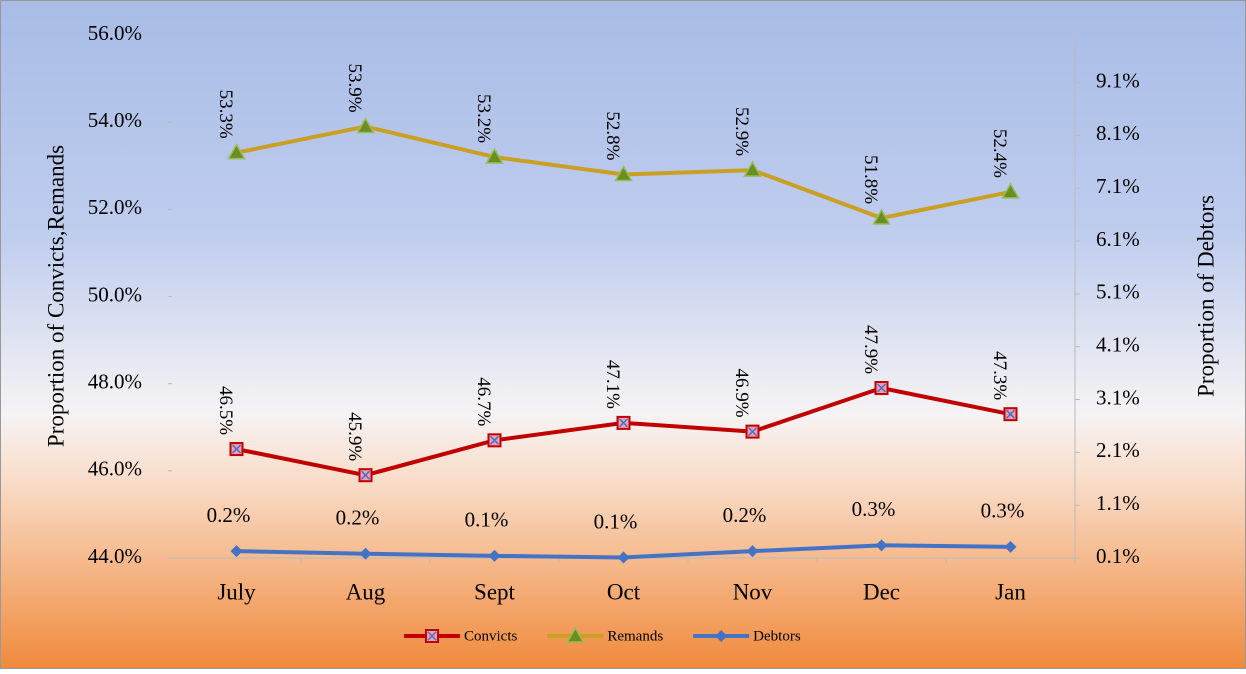 The image size is (1246, 674). Describe the element at coordinates (115, 33) in the screenshot. I see `y-tick-label: 56.0%` at that location.